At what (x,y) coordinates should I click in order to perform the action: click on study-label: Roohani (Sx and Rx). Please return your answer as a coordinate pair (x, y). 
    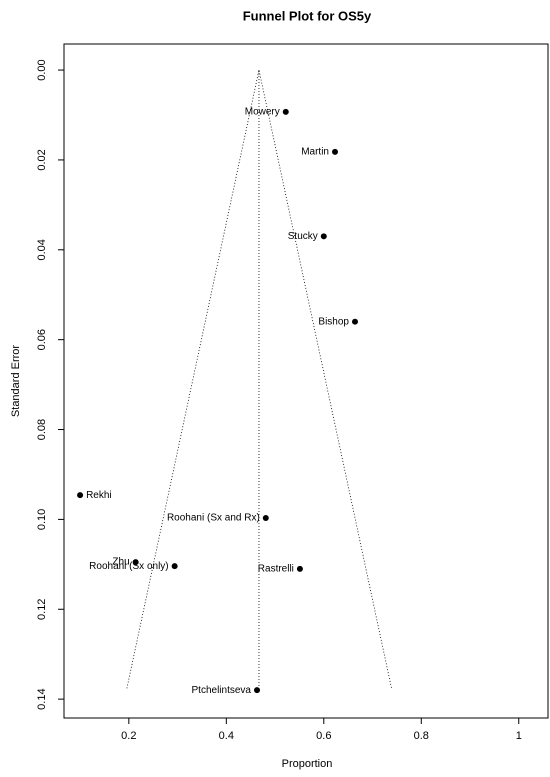
    Looking at the image, I should click on (213, 518).